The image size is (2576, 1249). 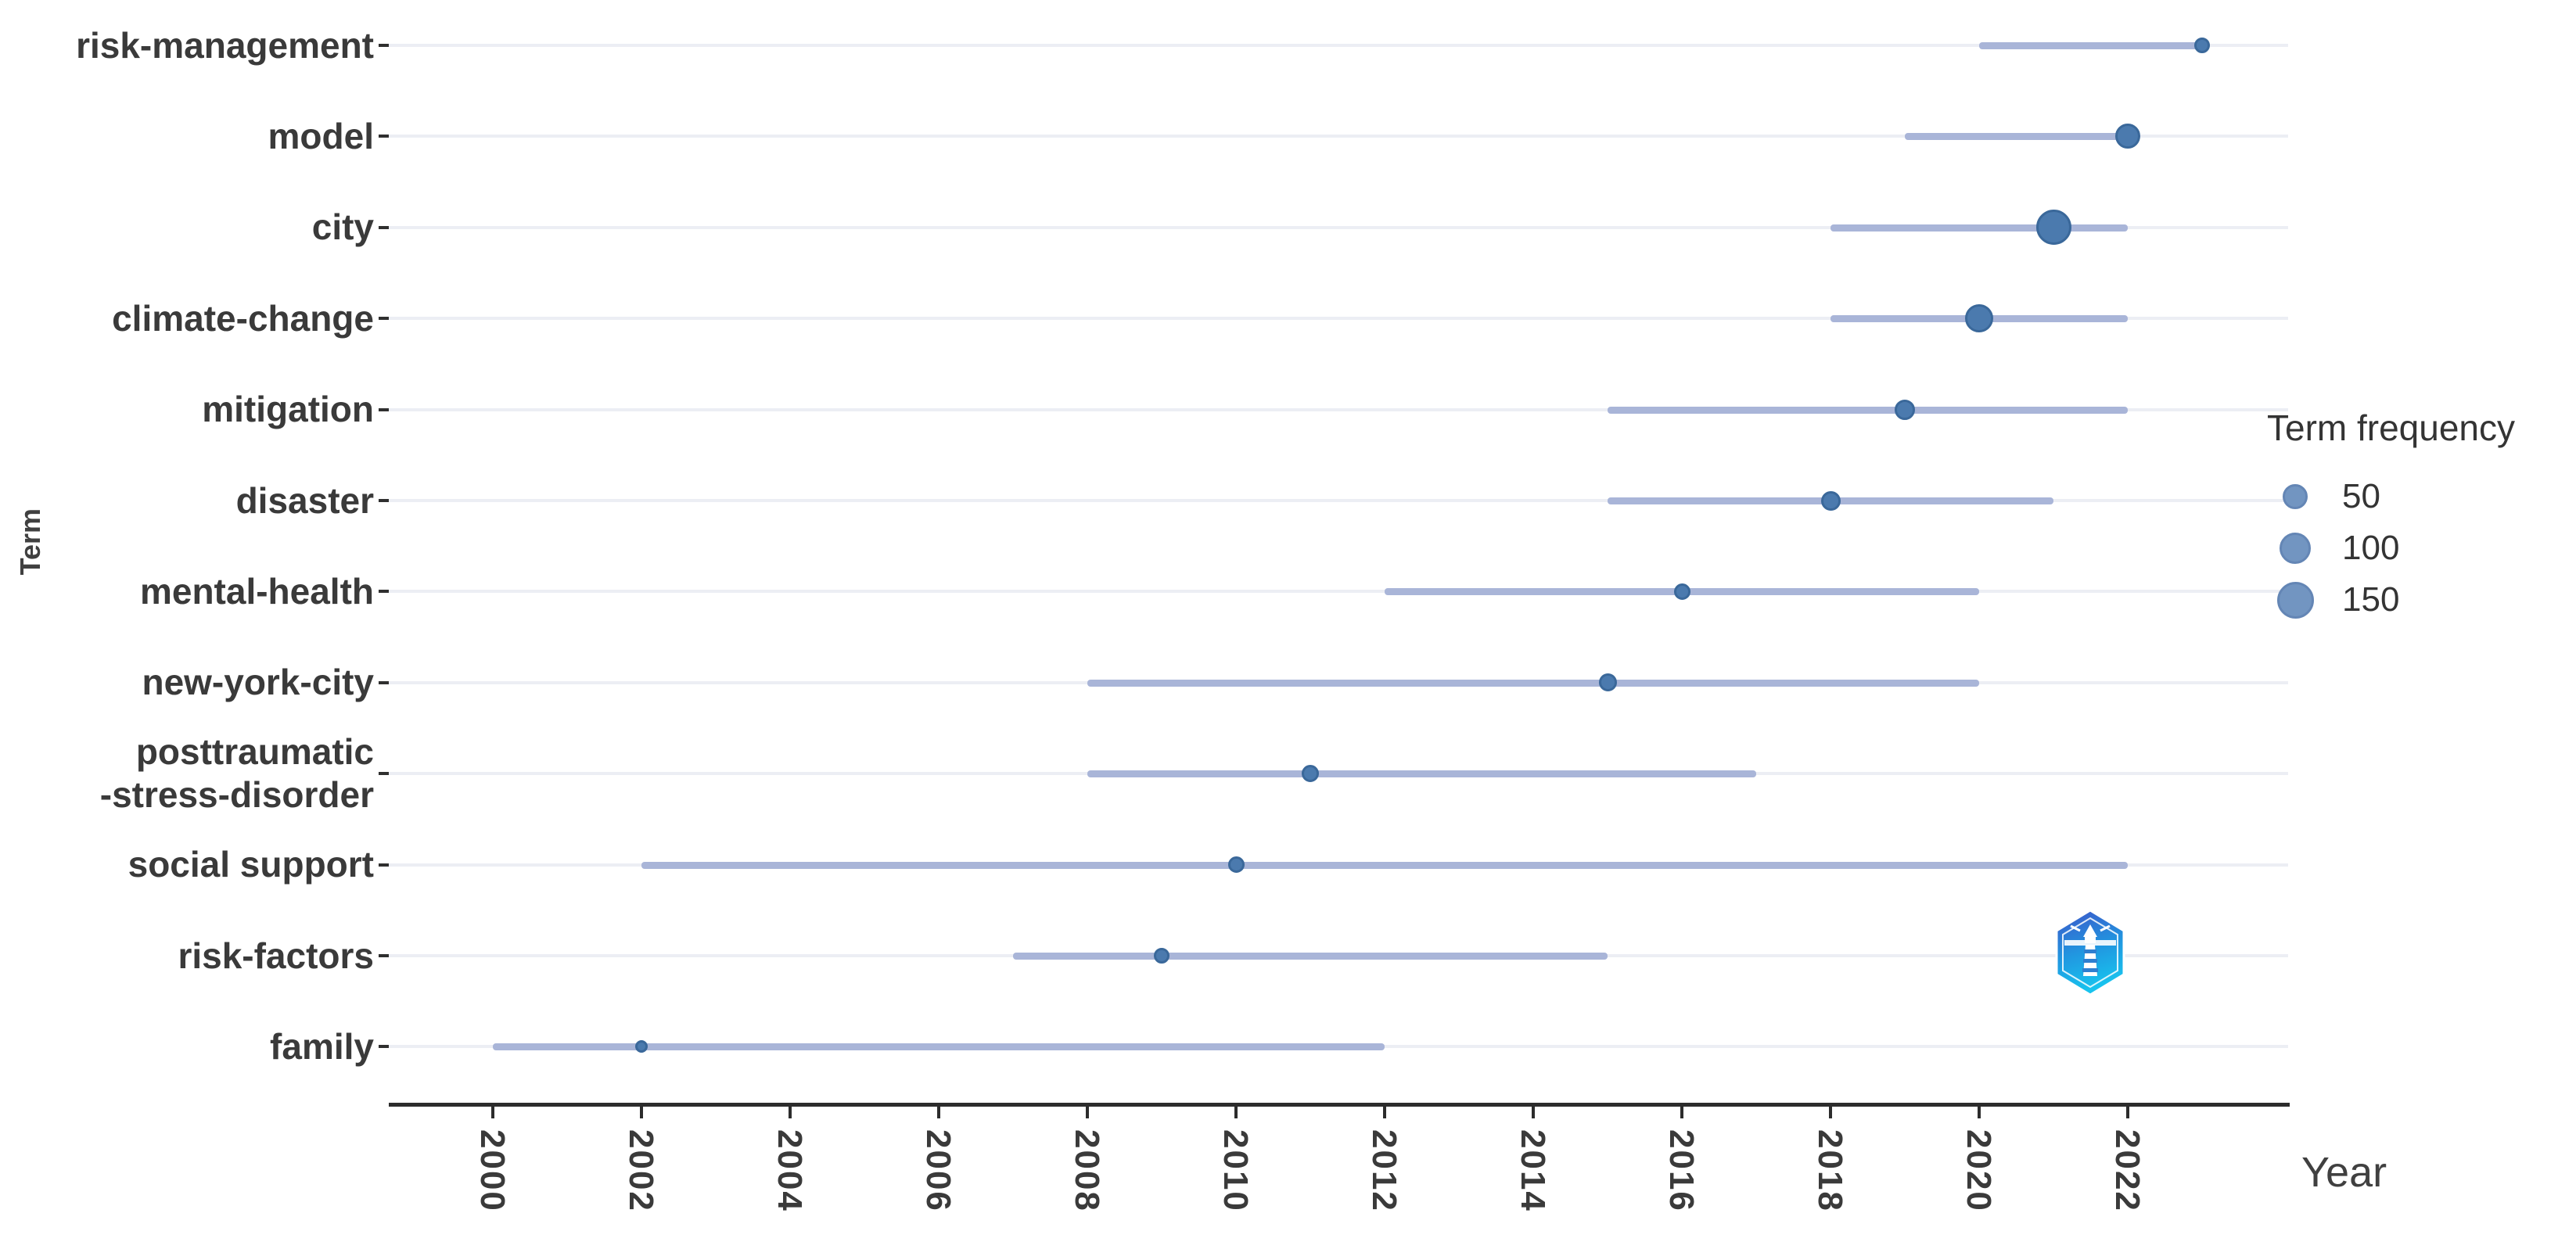 What do you see at coordinates (342, 227) in the screenshot?
I see `term-label: city` at bounding box center [342, 227].